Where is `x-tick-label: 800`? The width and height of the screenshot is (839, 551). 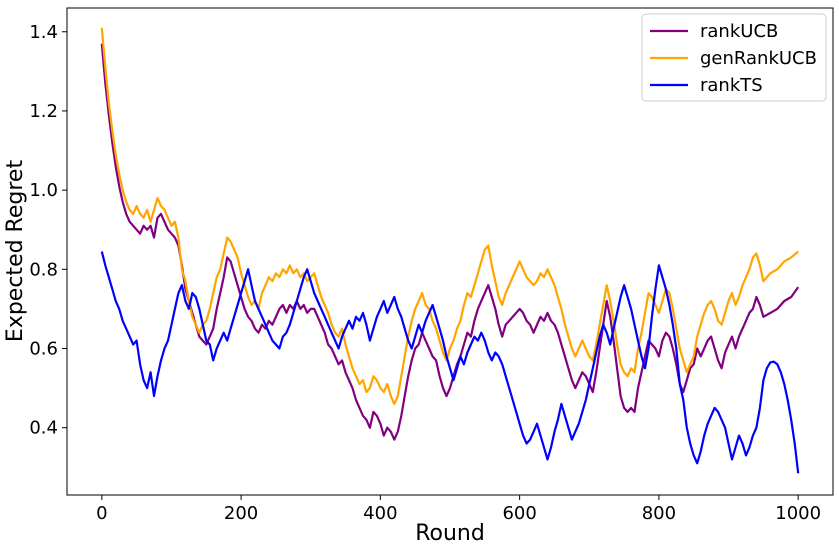
x-tick-label: 800 is located at coordinates (659, 513).